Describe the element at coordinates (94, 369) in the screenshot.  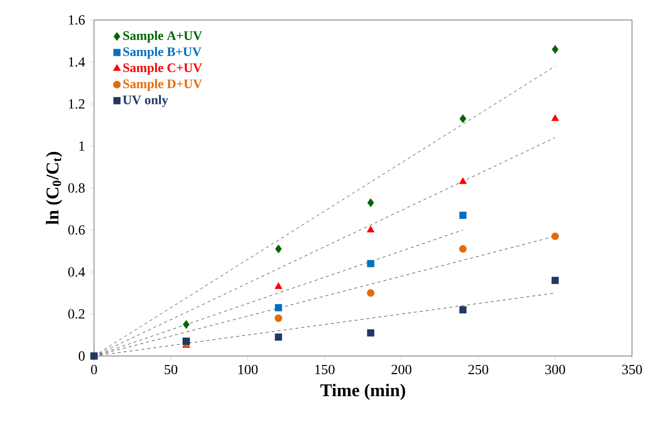
I see `x-tick-label: 0` at that location.